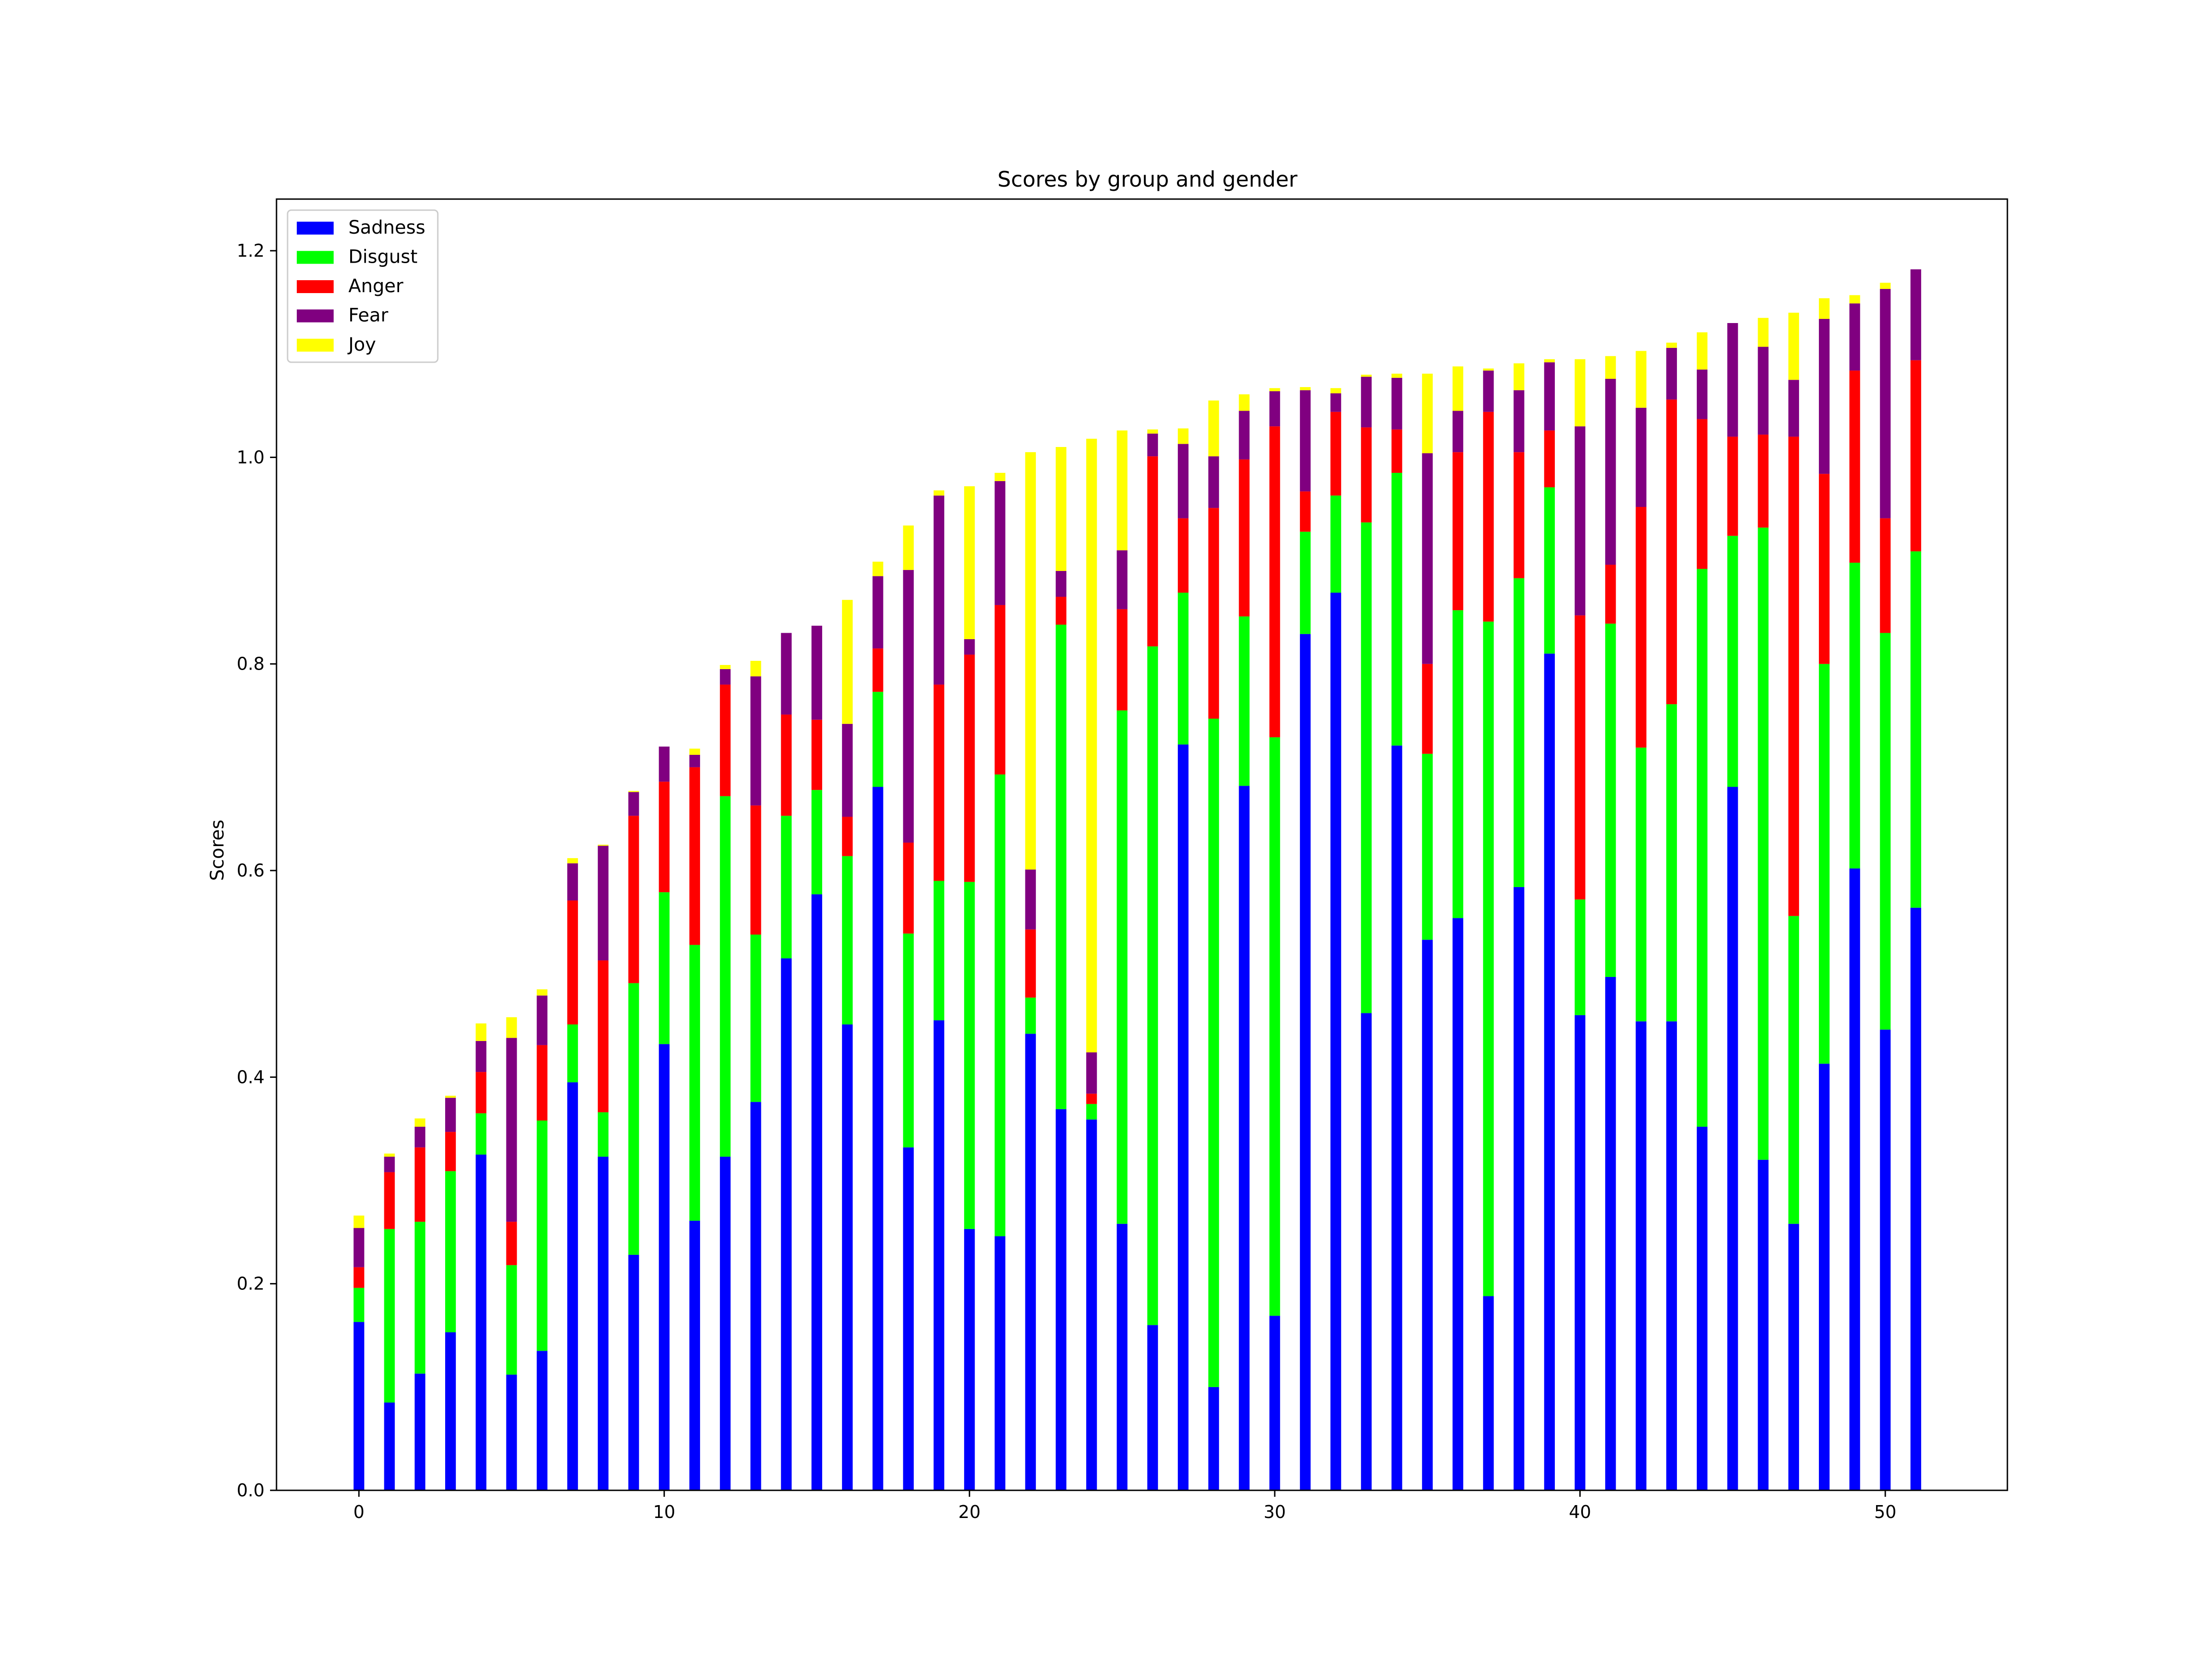  I want to click on legend-label-anger: Anger, so click(376, 286).